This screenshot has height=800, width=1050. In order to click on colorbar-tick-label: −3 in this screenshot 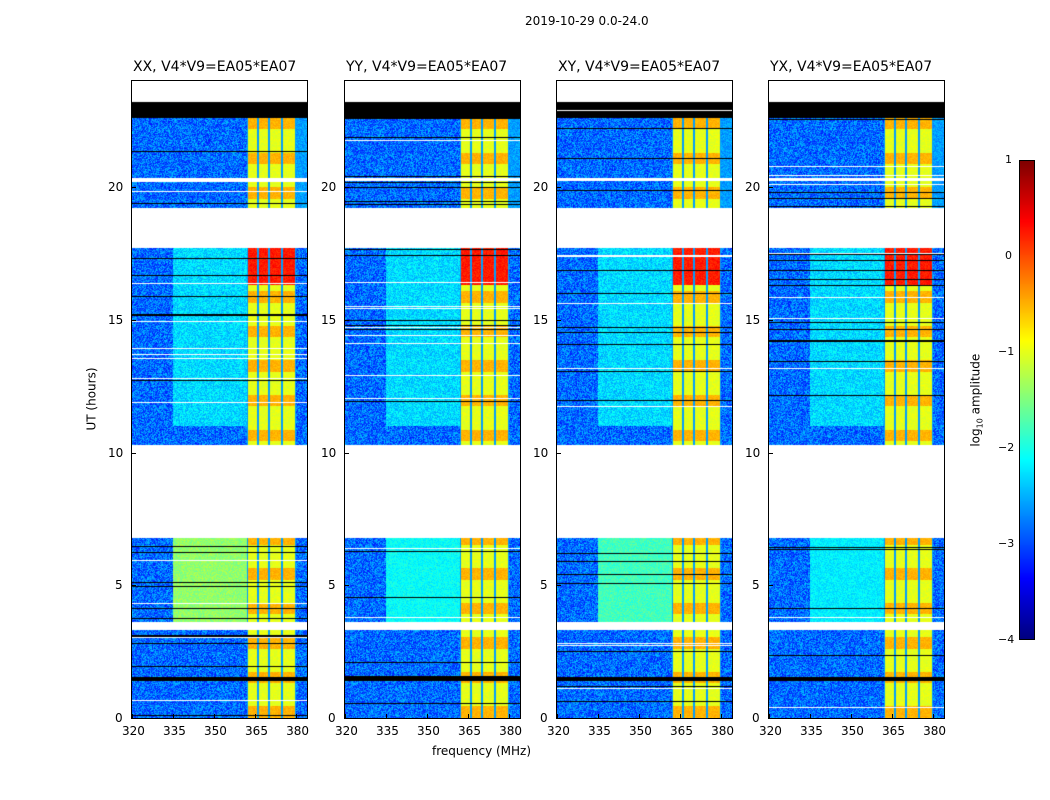, I will do `click(1006, 543)`.